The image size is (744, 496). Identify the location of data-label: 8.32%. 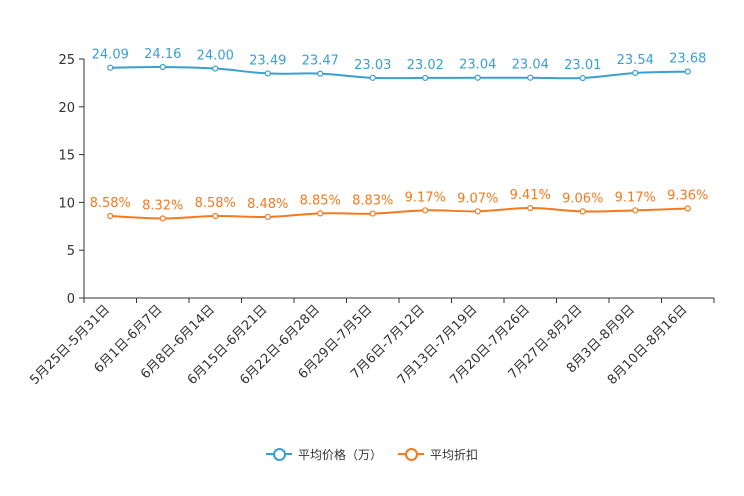
(162, 205).